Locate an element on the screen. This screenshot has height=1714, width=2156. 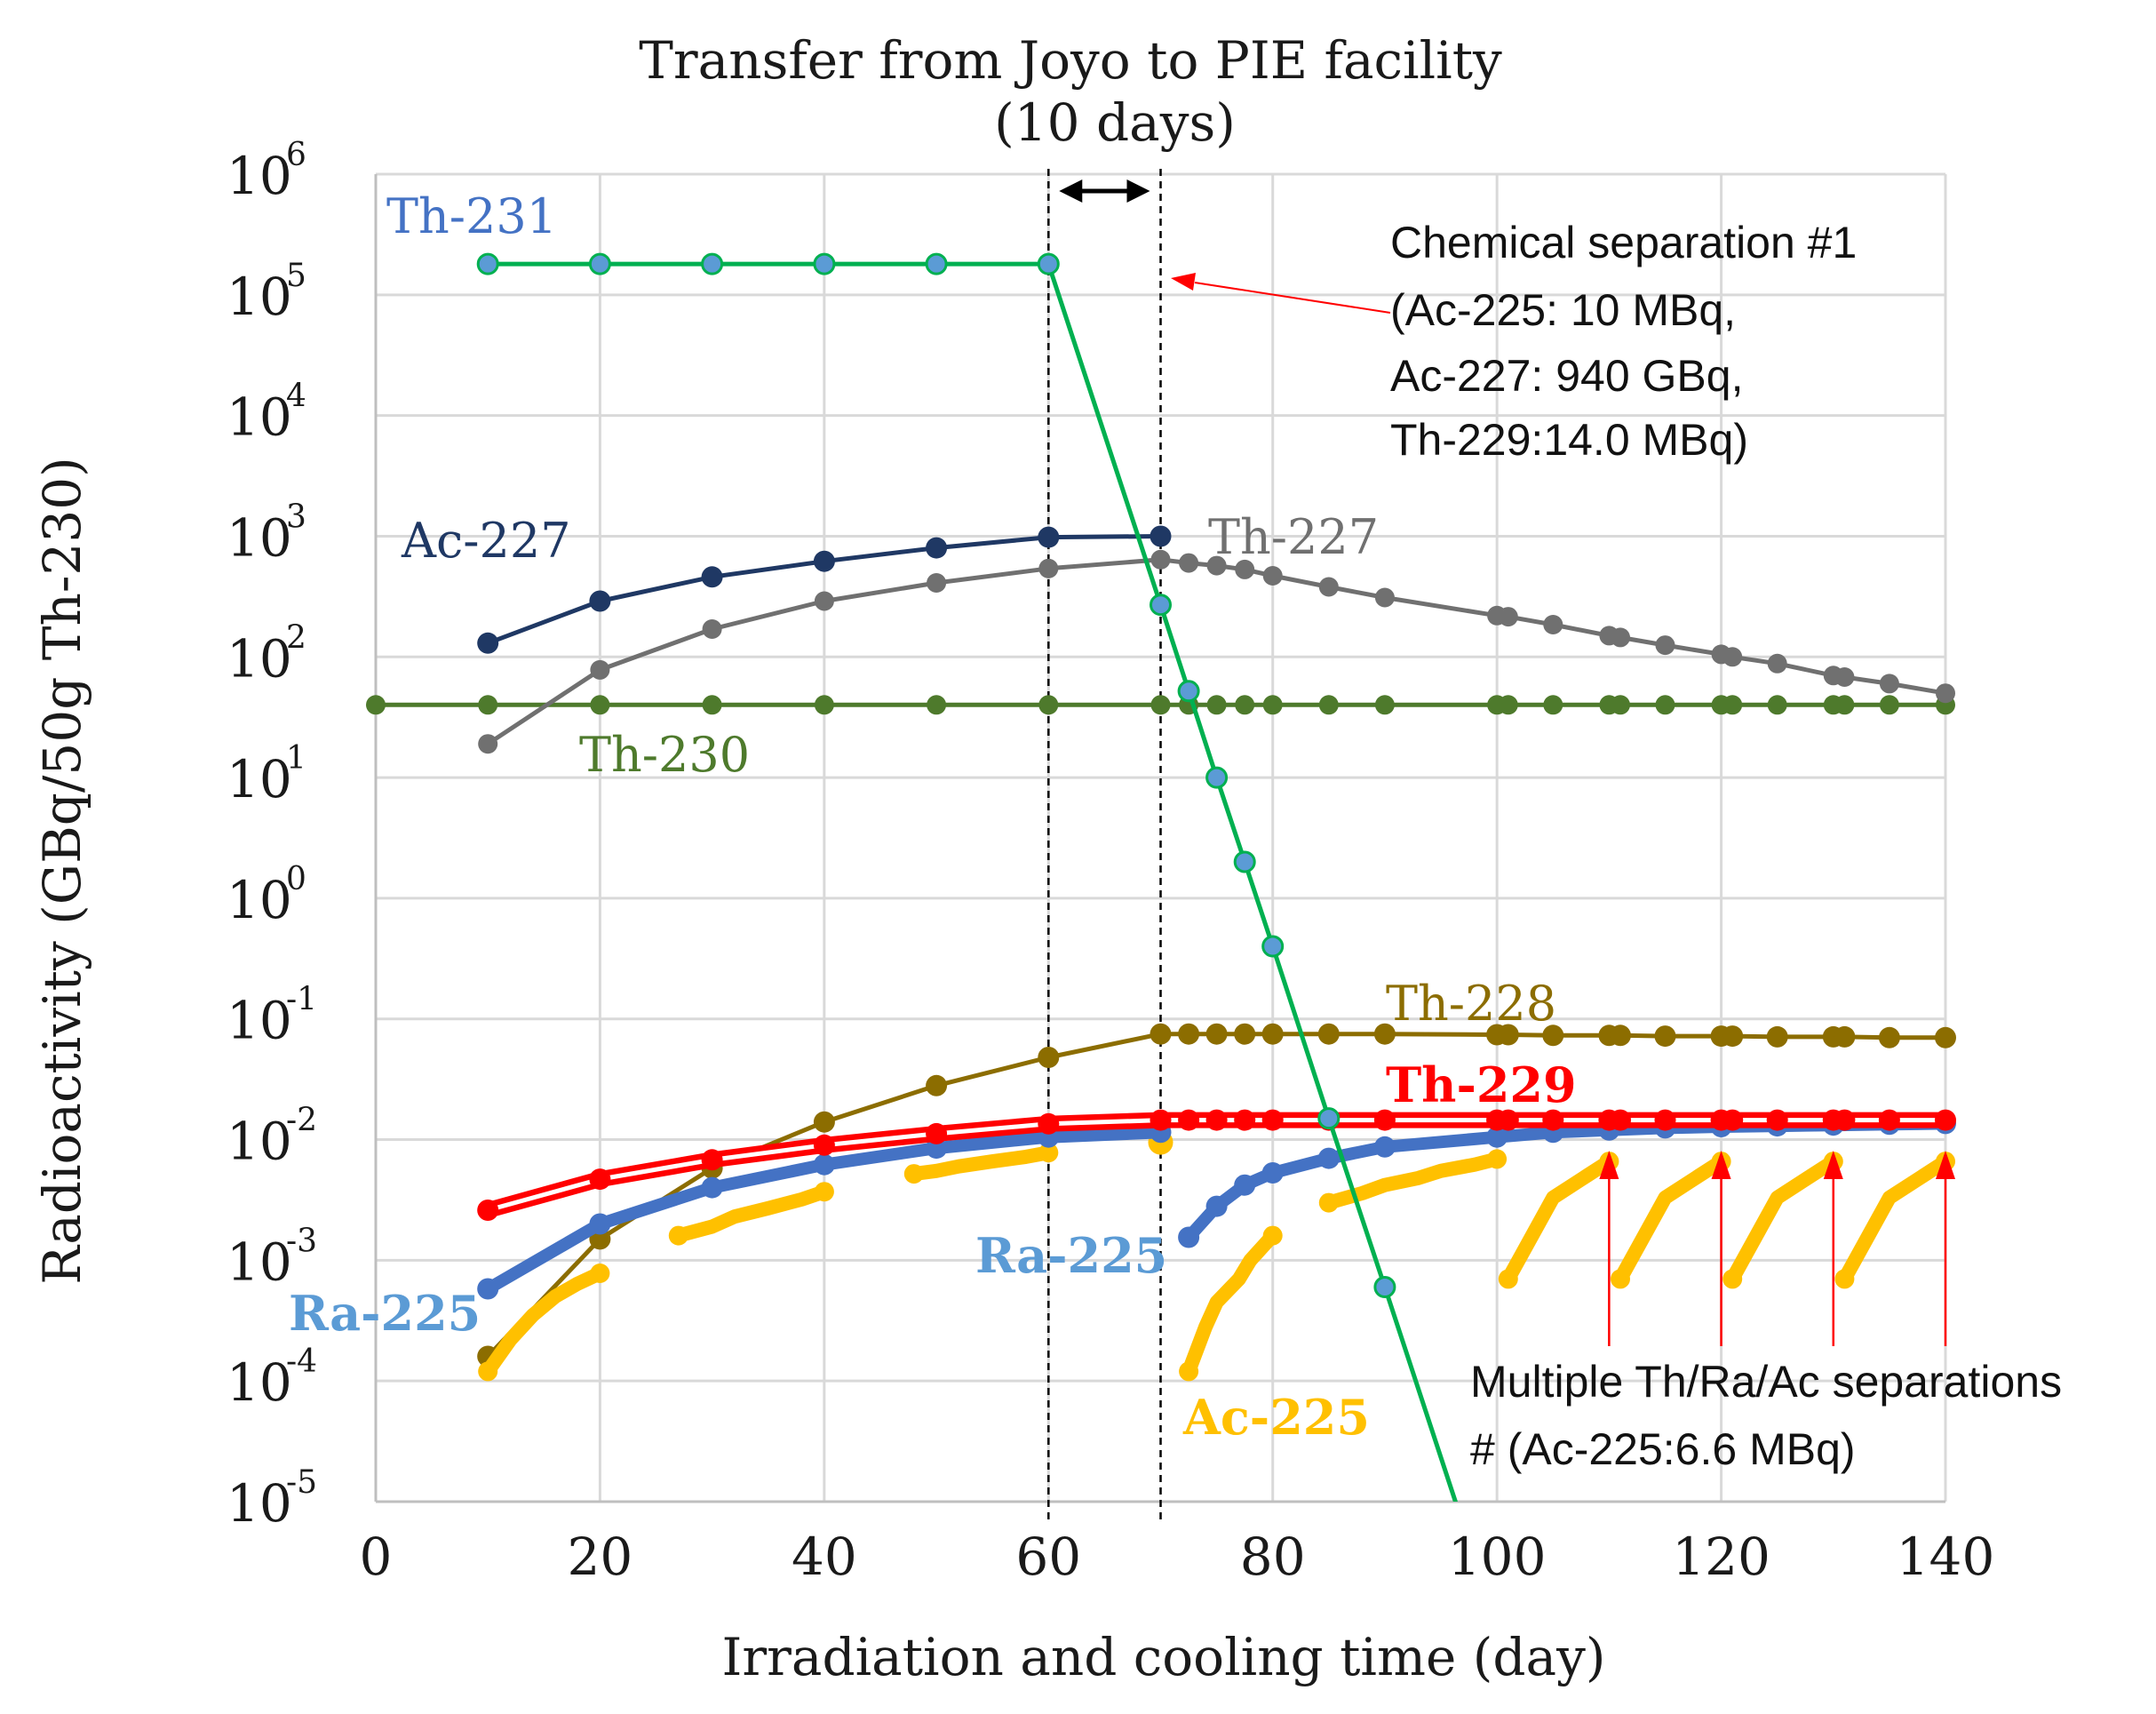
y-tick-exponent: 4 is located at coordinates (296, 397).